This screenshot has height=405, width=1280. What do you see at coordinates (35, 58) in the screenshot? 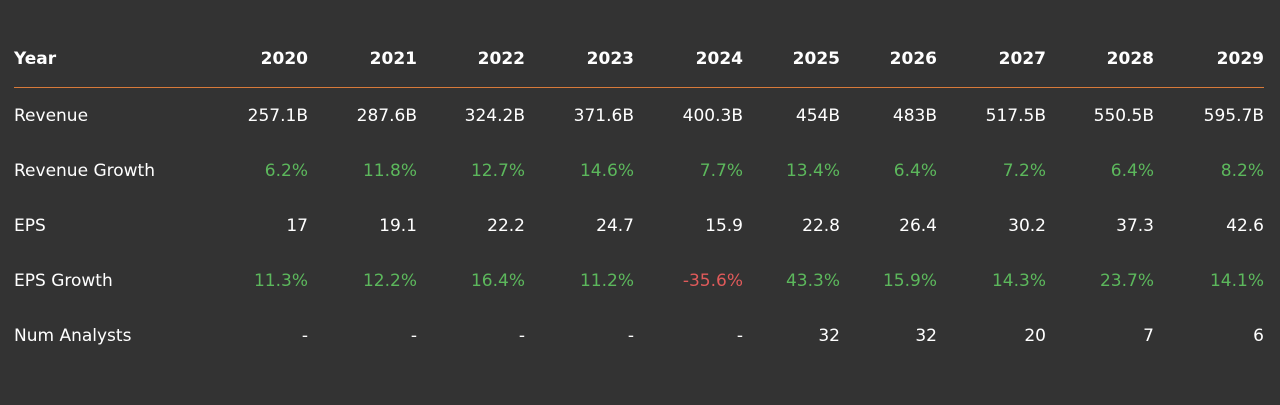
I see `header-year-label: Year` at bounding box center [35, 58].